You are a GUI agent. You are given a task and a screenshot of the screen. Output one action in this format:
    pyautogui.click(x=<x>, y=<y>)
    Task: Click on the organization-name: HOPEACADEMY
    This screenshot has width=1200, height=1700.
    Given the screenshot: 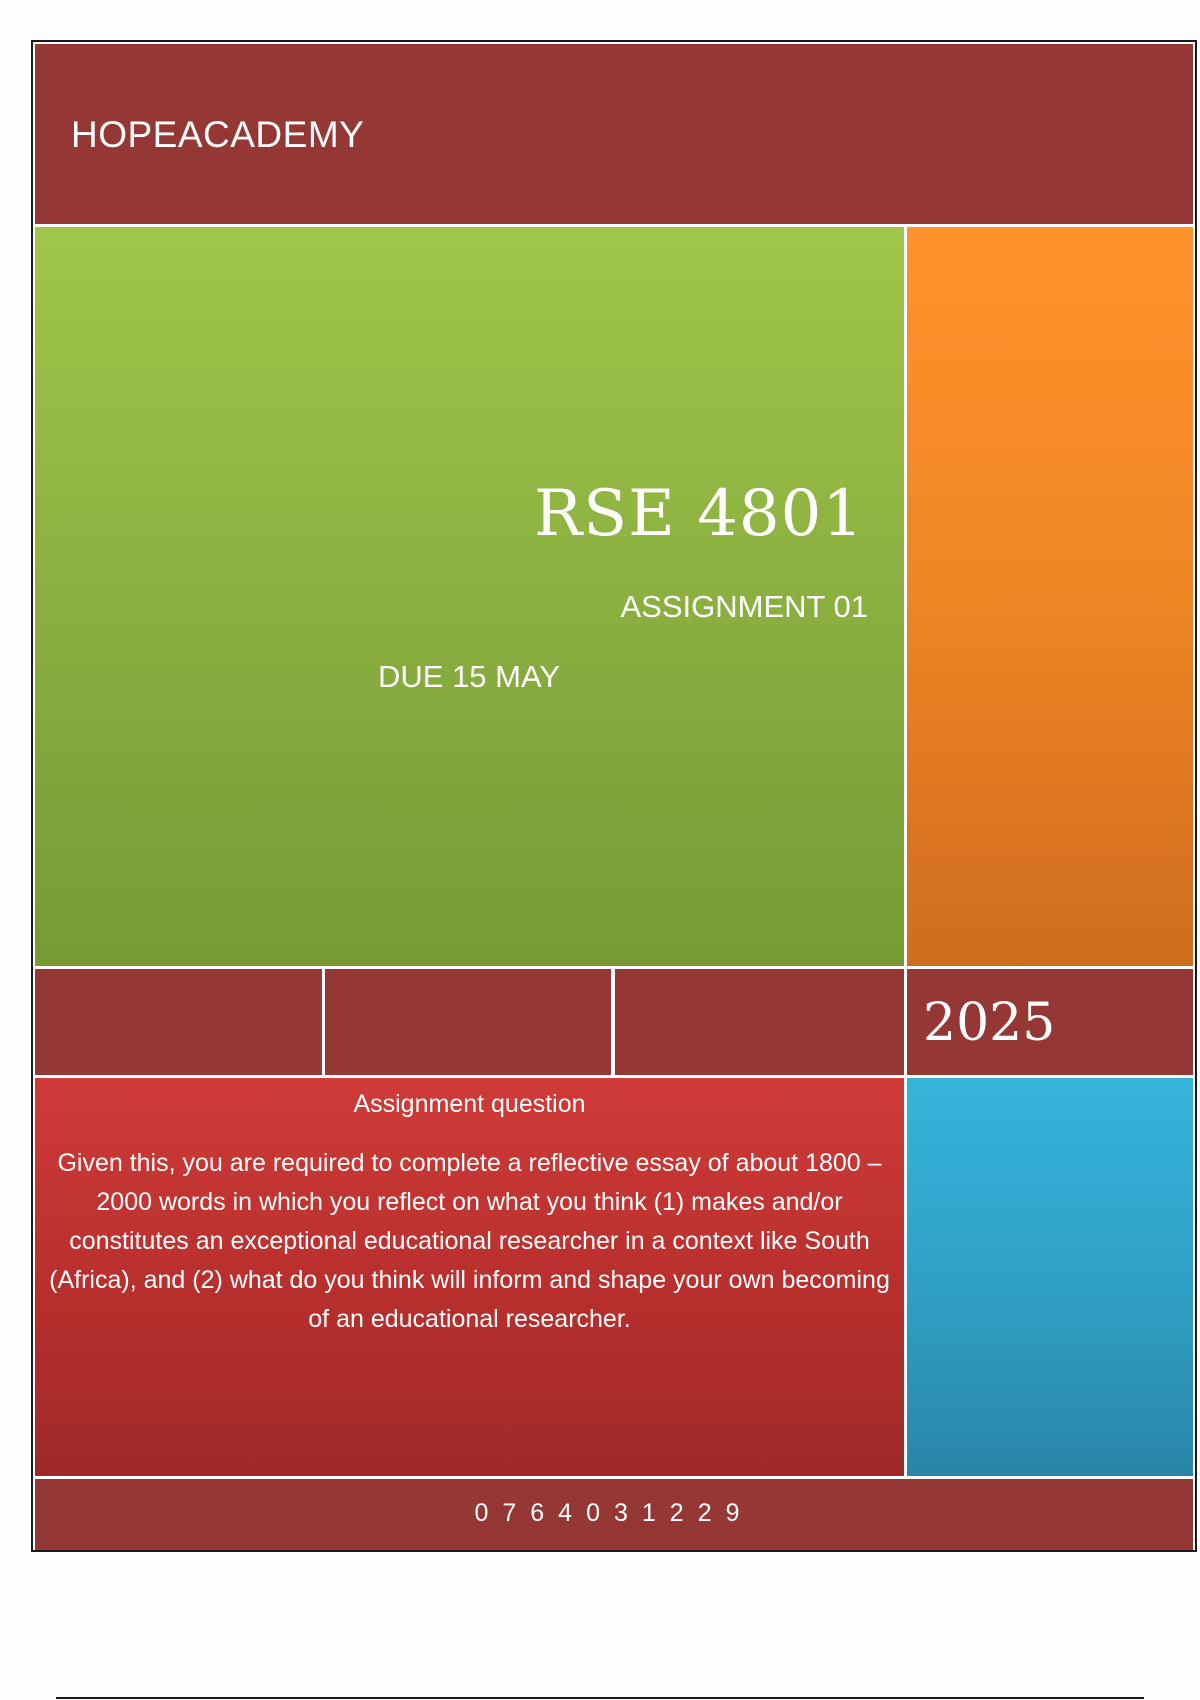 What is the action you would take?
    pyautogui.click(x=218, y=134)
    